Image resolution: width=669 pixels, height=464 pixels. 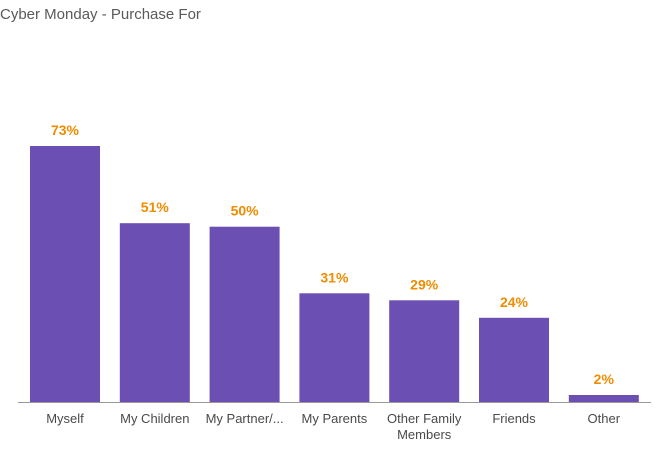 What do you see at coordinates (334, 277) in the screenshot?
I see `bar-value-label: 31%` at bounding box center [334, 277].